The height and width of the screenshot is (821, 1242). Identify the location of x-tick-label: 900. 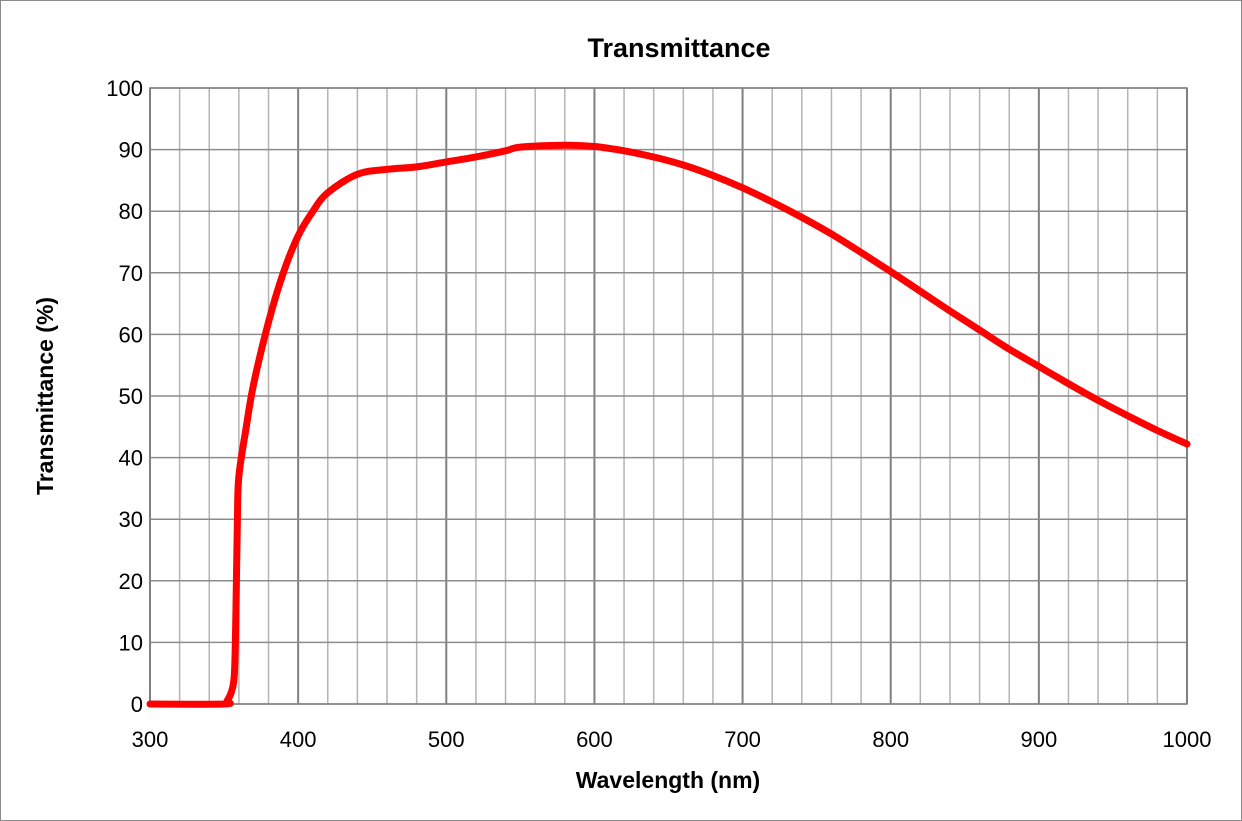
(1038, 739).